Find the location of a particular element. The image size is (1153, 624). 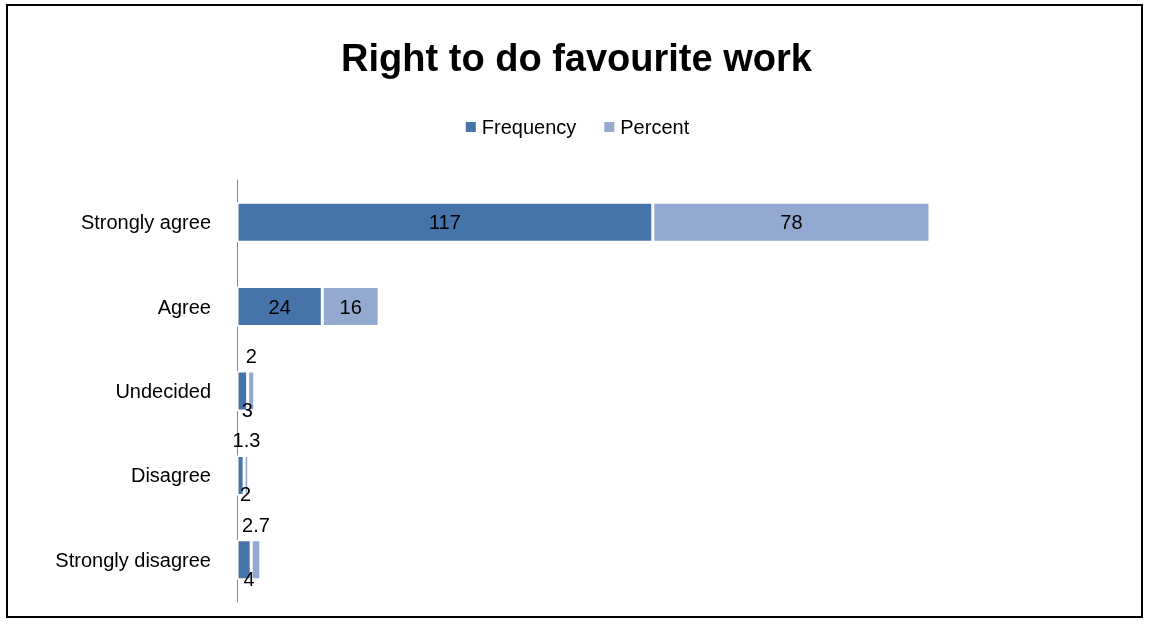

data-label: 3 is located at coordinates (247, 410).